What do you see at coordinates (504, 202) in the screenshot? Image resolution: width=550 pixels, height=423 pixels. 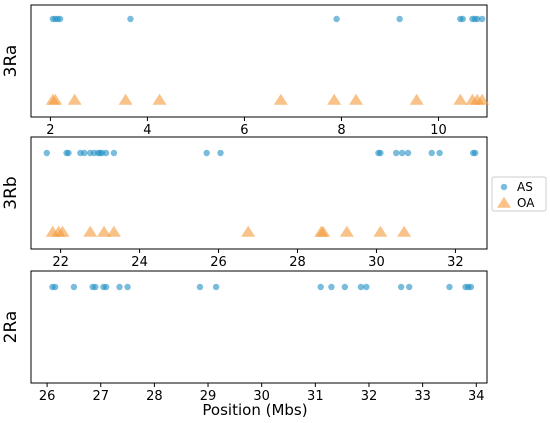 I see `legend-oa-marker` at bounding box center [504, 202].